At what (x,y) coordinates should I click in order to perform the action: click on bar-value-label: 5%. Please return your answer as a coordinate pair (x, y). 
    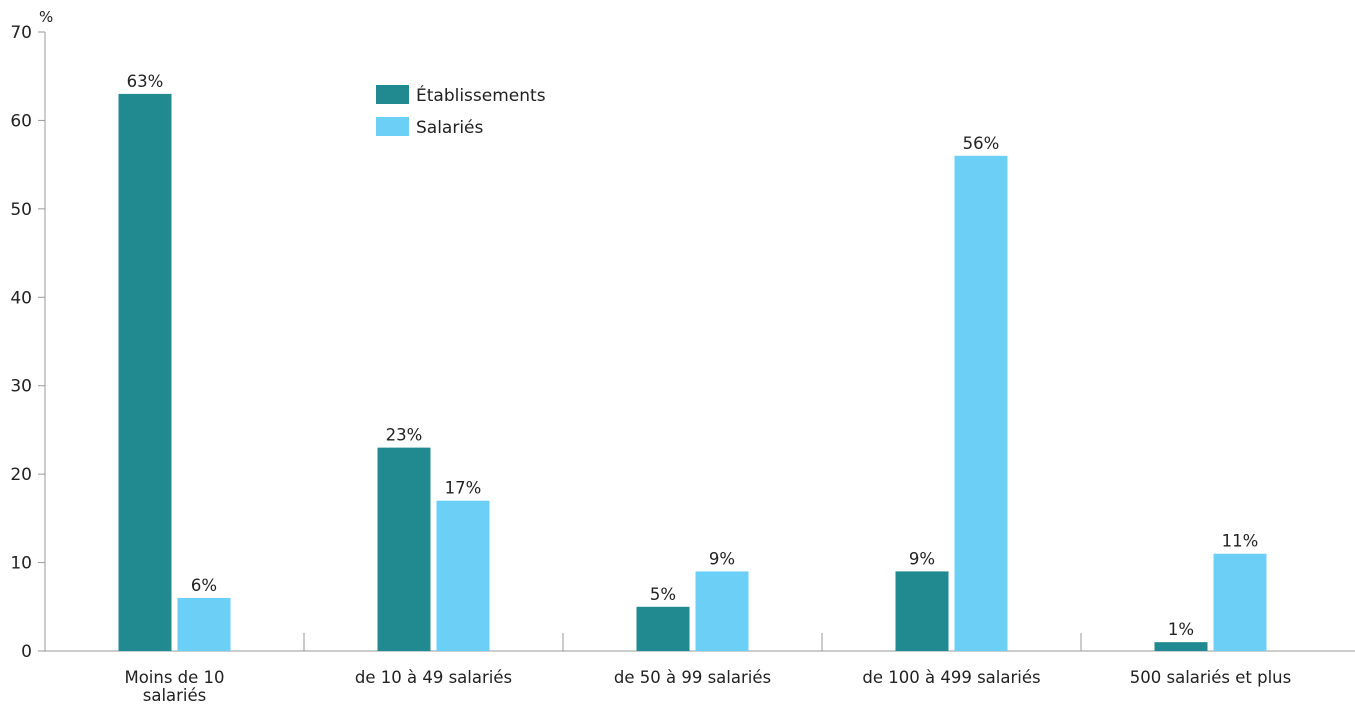
    Looking at the image, I should click on (663, 594).